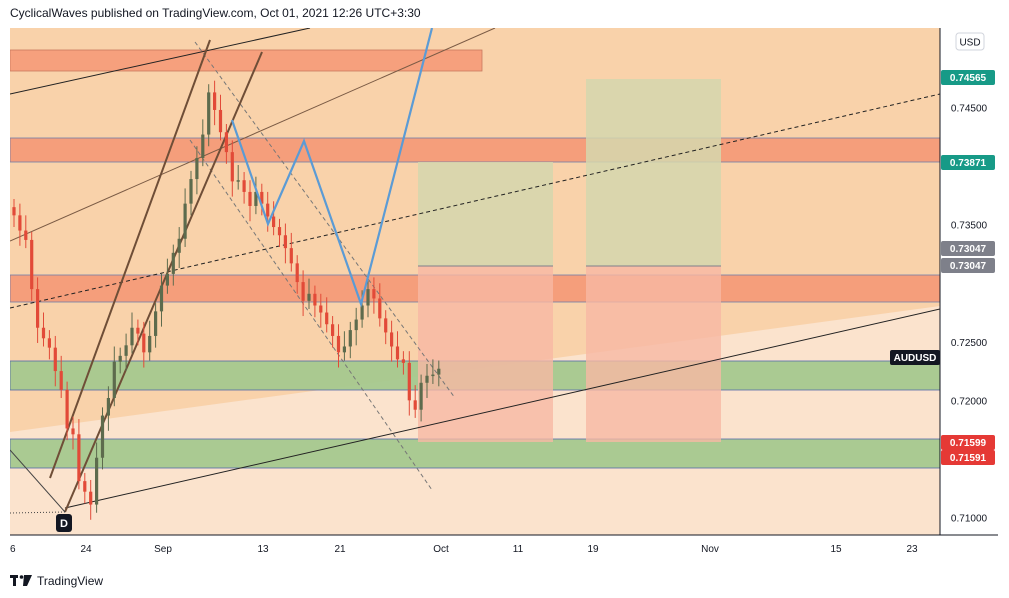 This screenshot has height=598, width=1009. Describe the element at coordinates (969, 109) in the screenshot. I see `price-tick-label: 0.74500` at that location.